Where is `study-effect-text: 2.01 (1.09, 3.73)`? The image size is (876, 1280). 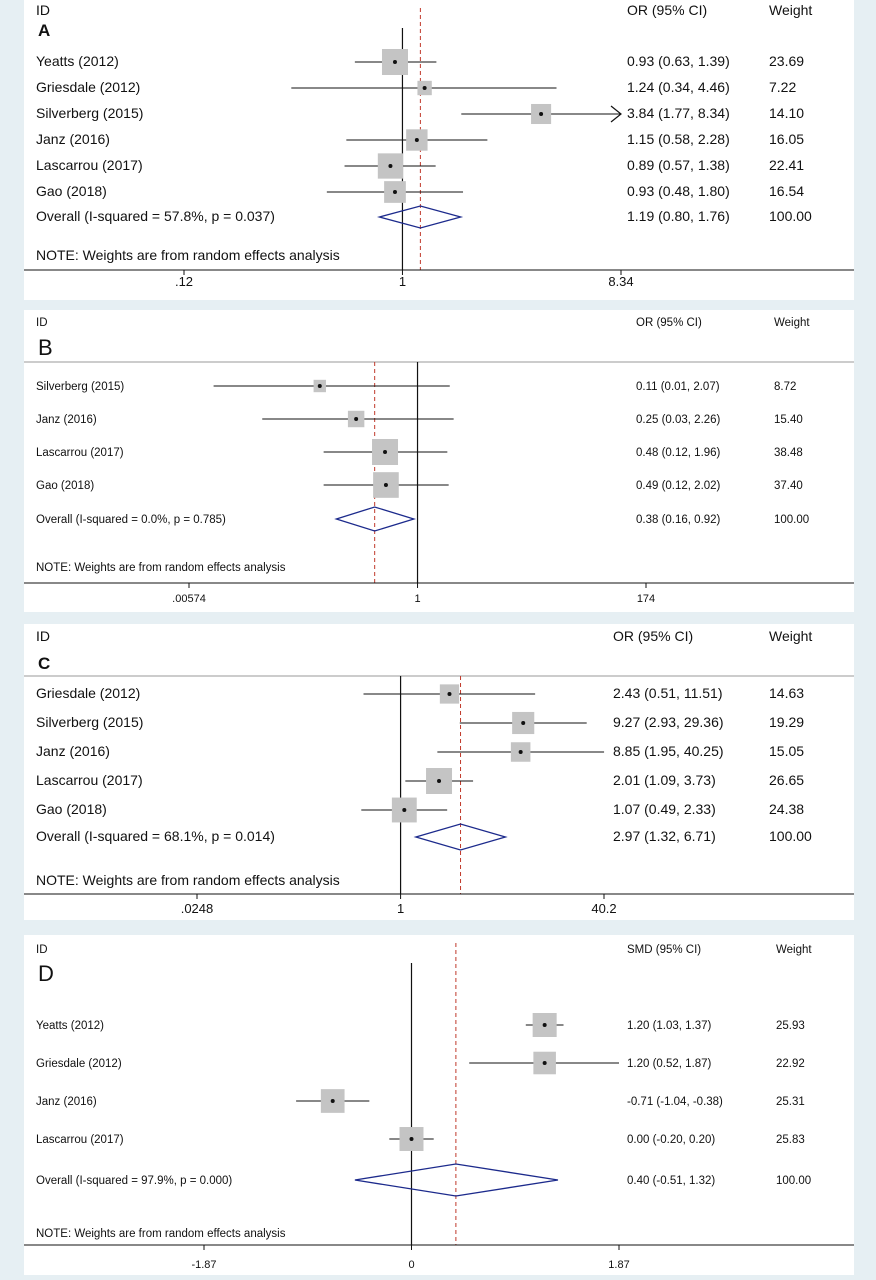
study-effect-text: 2.01 (1.09, 3.73) is located at coordinates (664, 780).